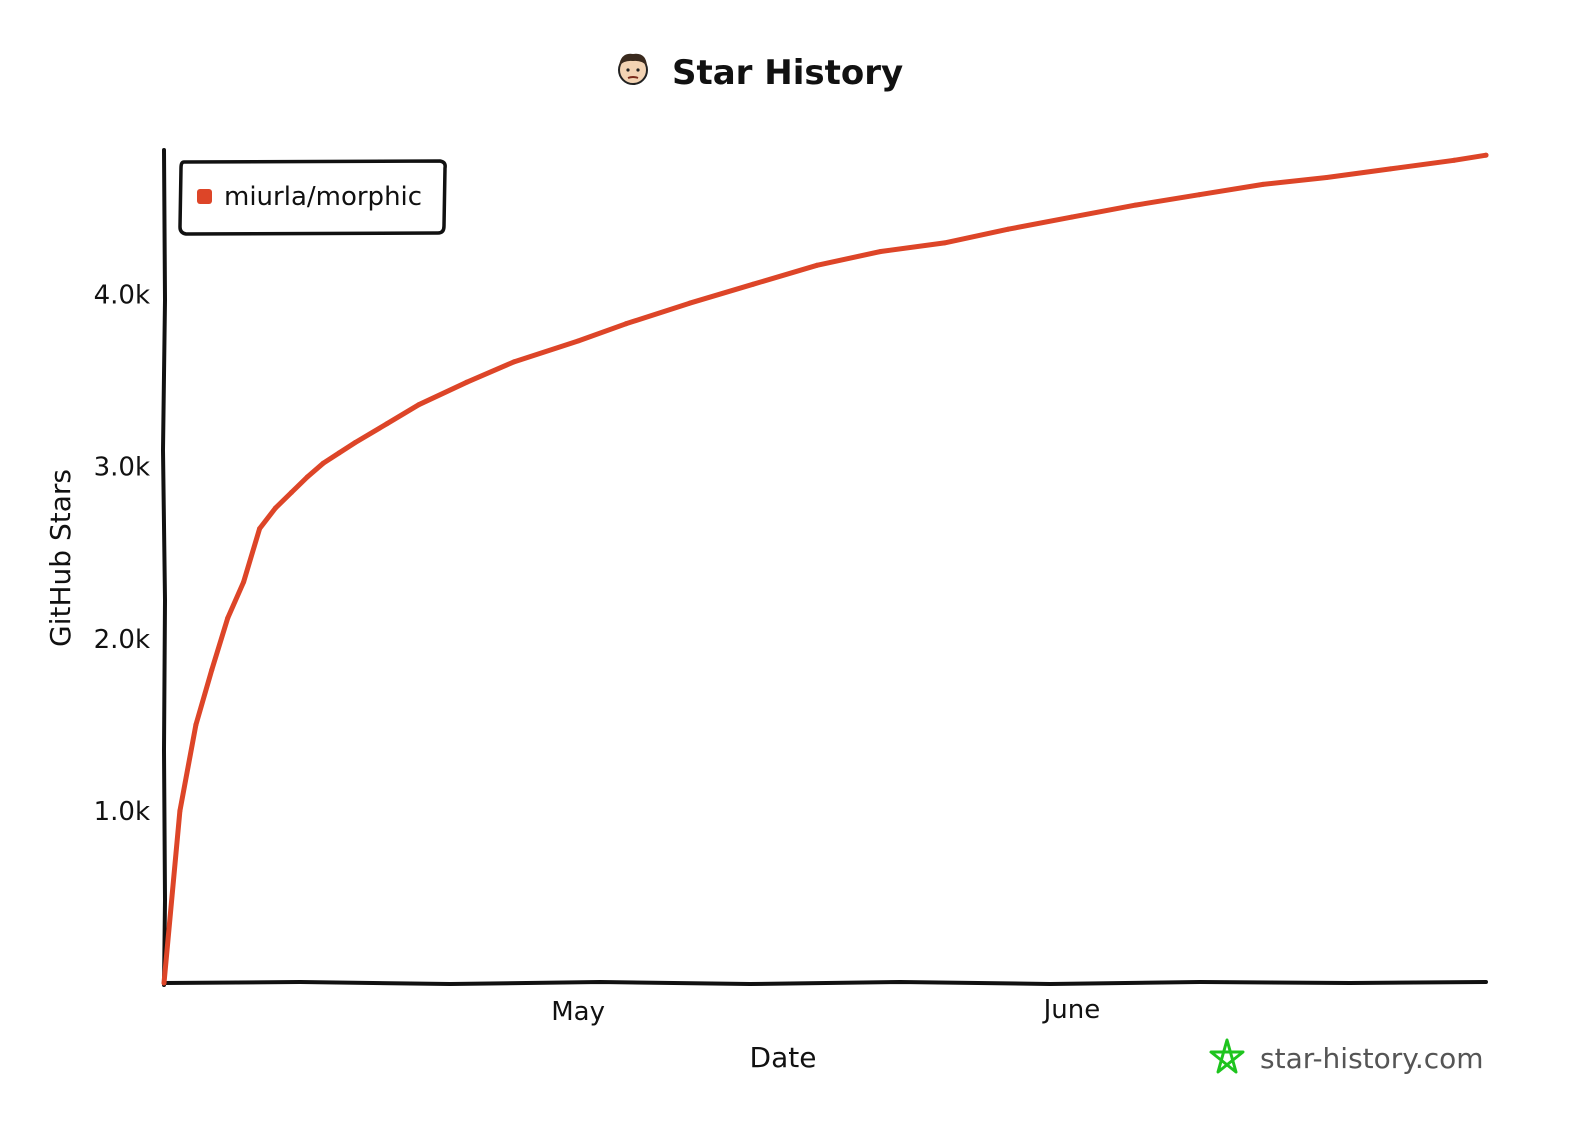  Describe the element at coordinates (204, 196) in the screenshot. I see `legend-swatch` at that location.